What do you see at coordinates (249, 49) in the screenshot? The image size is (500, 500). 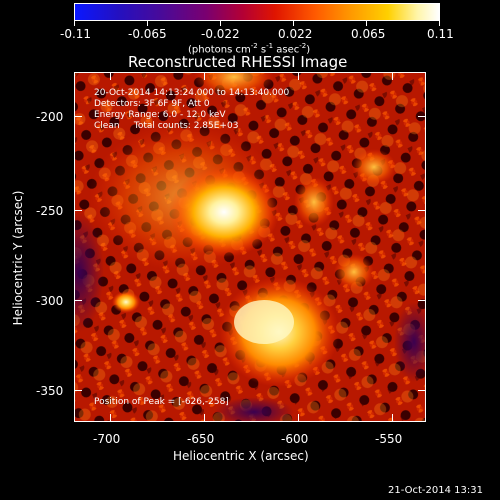 I see `colorbar-units: (photons cm-2 s-1 asec-2)` at bounding box center [249, 49].